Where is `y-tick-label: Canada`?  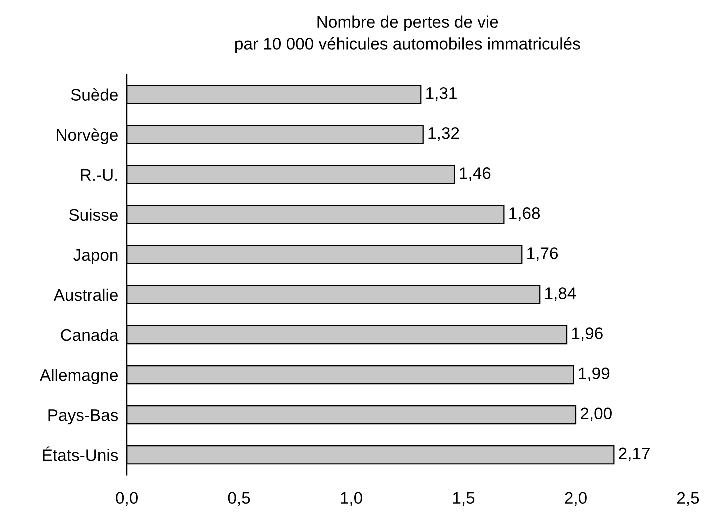
y-tick-label: Canada is located at coordinates (90, 335).